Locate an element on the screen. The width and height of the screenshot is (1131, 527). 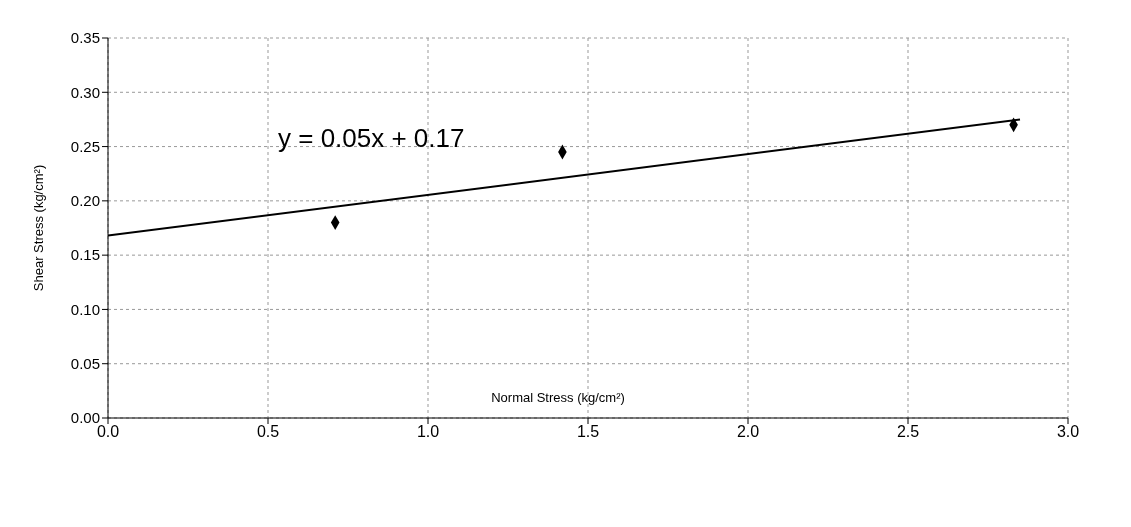
y-tick-label: 0.05 is located at coordinates (85, 364).